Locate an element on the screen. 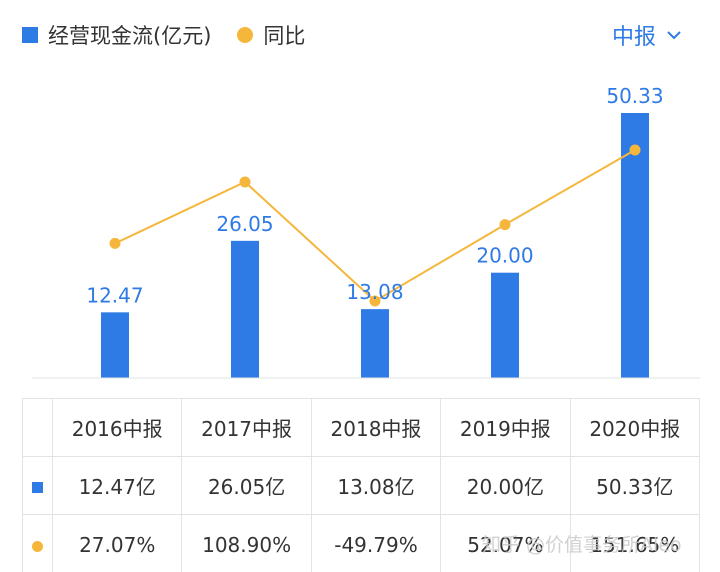 The width and height of the screenshot is (720, 572). legend-item-cash-flow: 经营现金流(亿元) is located at coordinates (116, 35).